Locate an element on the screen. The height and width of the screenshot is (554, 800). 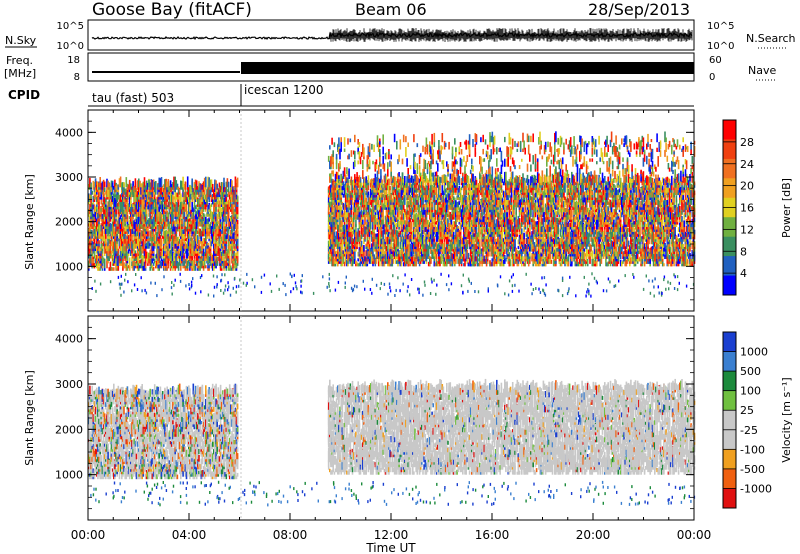
station-title: Goose Bay (fitACF) is located at coordinates (172, 10).